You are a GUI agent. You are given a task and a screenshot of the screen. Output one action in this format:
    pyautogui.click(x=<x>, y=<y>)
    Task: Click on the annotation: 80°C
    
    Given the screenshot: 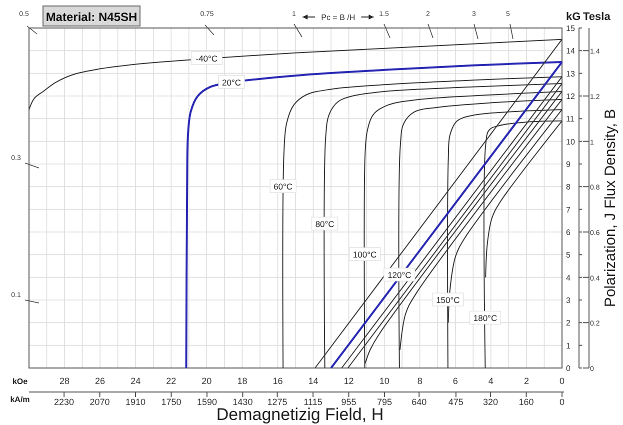 What is the action you would take?
    pyautogui.click(x=324, y=224)
    